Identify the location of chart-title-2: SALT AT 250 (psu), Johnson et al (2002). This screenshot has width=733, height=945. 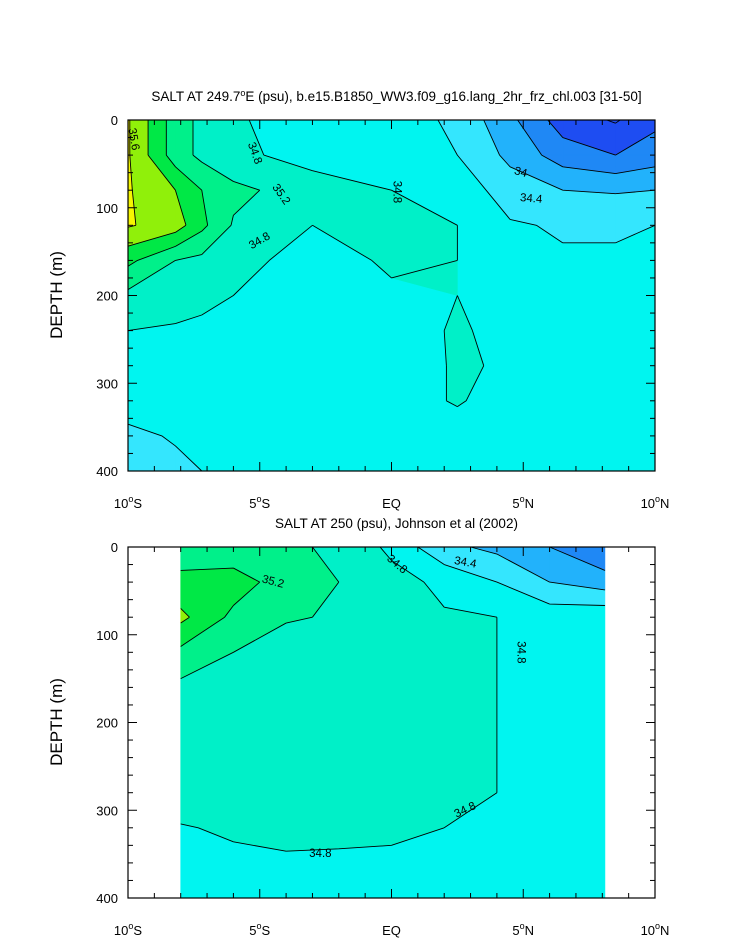
(396, 523).